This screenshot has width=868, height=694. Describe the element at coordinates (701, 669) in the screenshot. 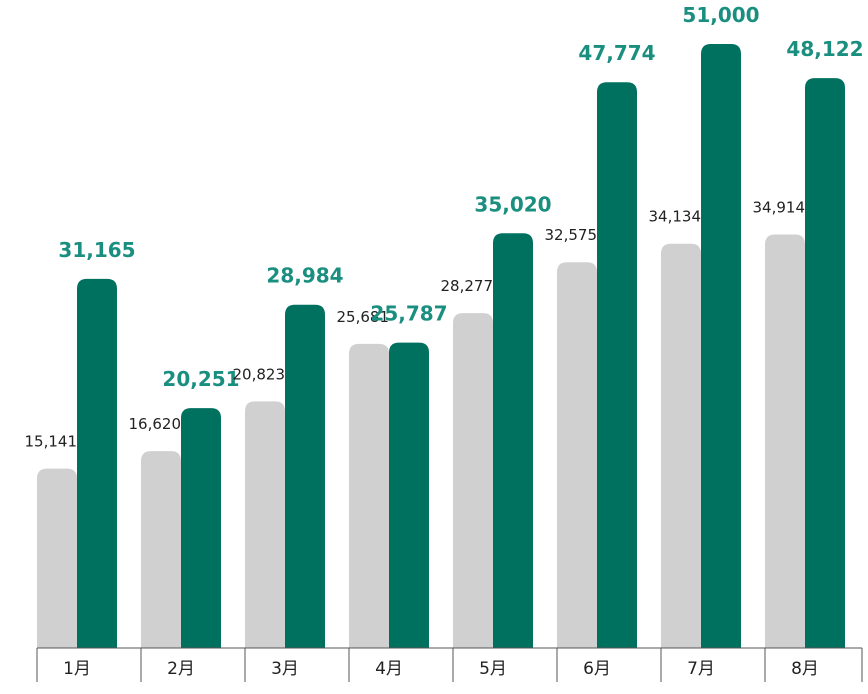

I see `x-tick-label-7: 7月` at that location.